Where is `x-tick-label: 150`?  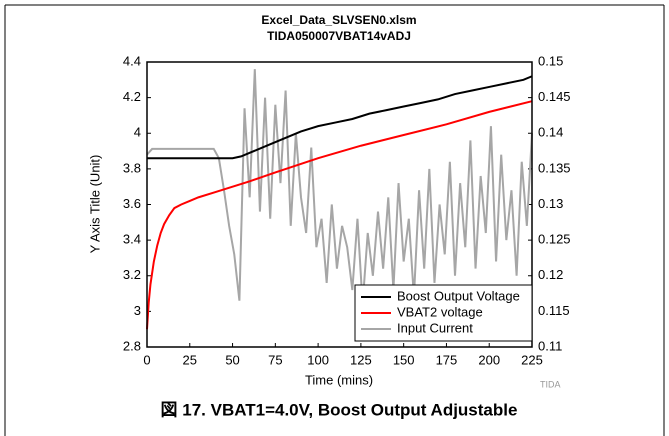 x-tick-label: 150 is located at coordinates (404, 359).